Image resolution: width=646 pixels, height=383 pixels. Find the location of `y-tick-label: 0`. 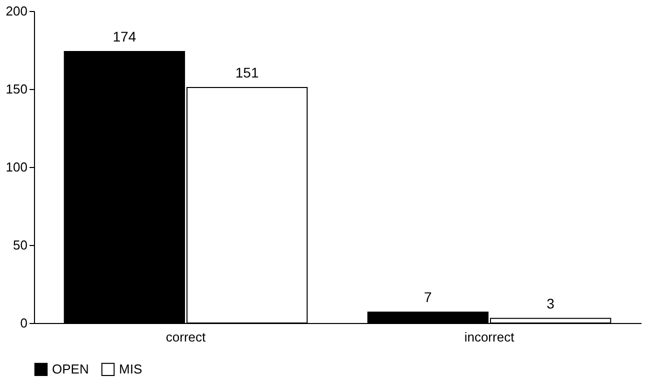

y-tick-label: 0 is located at coordinates (24, 323).